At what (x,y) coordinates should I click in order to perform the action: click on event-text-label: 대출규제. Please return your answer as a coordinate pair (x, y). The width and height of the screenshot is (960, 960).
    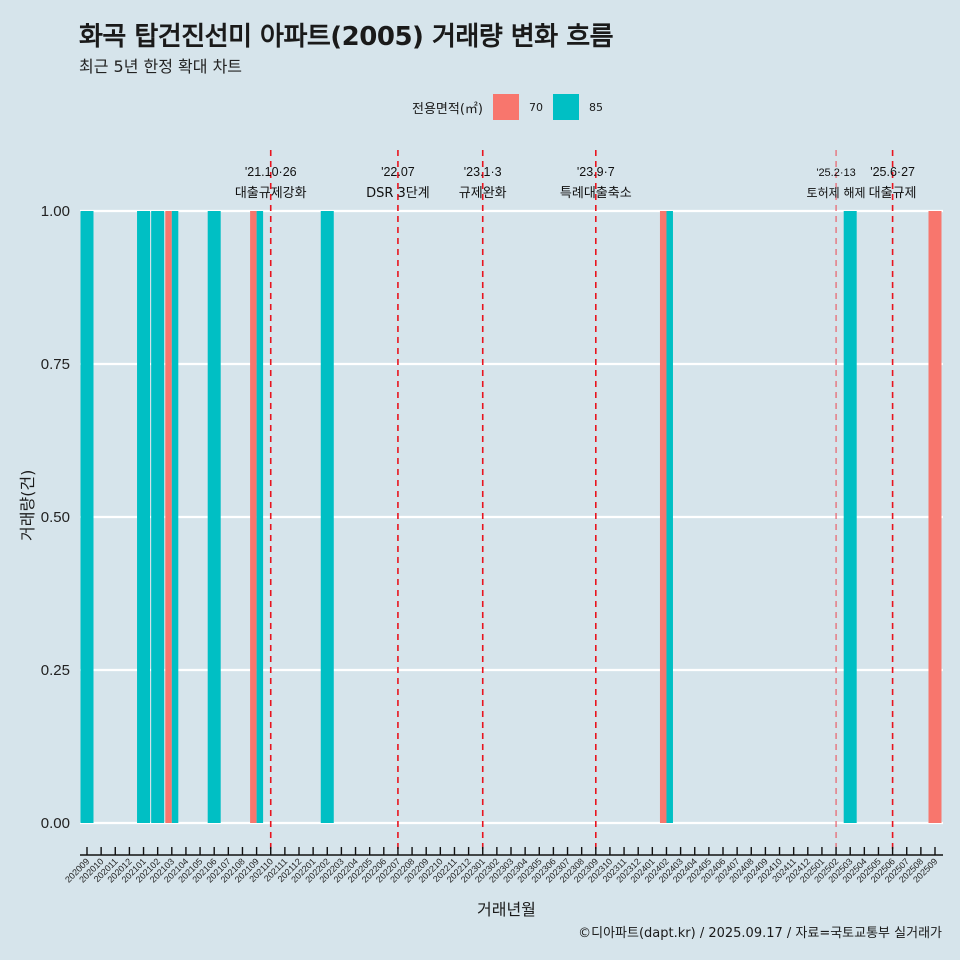
    Looking at the image, I should click on (893, 193).